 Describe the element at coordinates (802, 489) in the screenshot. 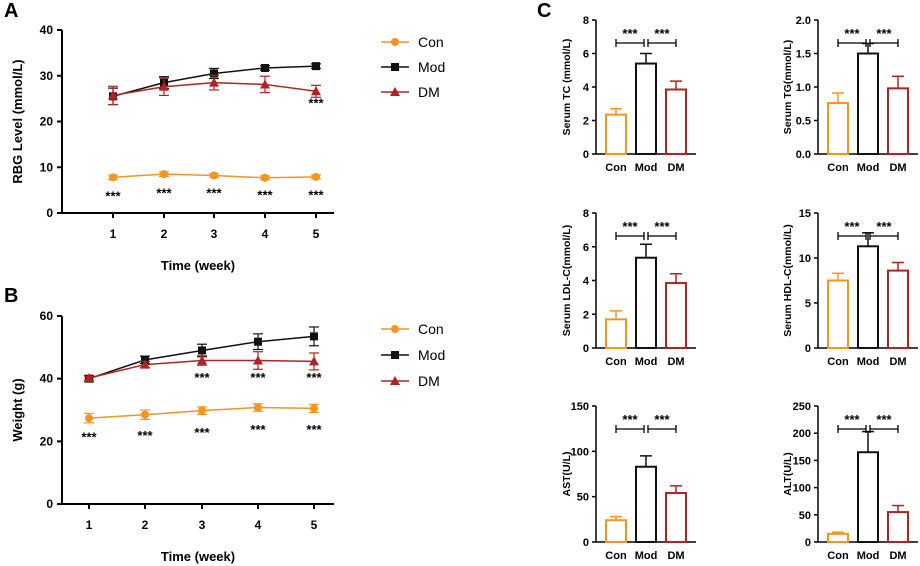

I see `y-tick-label: 100` at that location.